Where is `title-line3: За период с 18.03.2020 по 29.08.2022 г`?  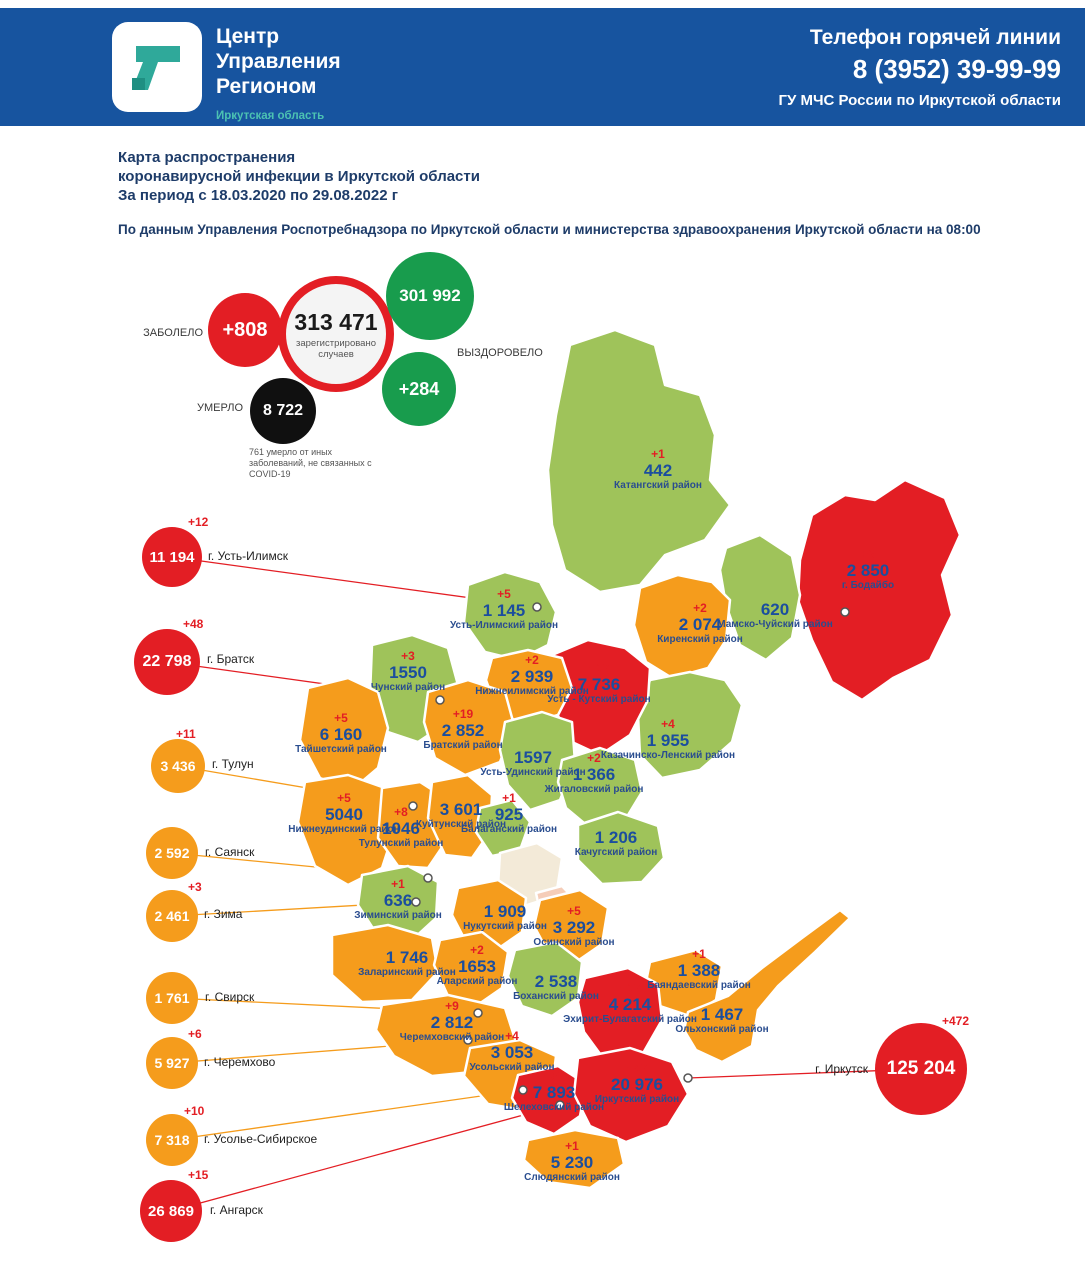
title-line3: За период с 18.03.2020 по 29.08.2022 г is located at coordinates (258, 195).